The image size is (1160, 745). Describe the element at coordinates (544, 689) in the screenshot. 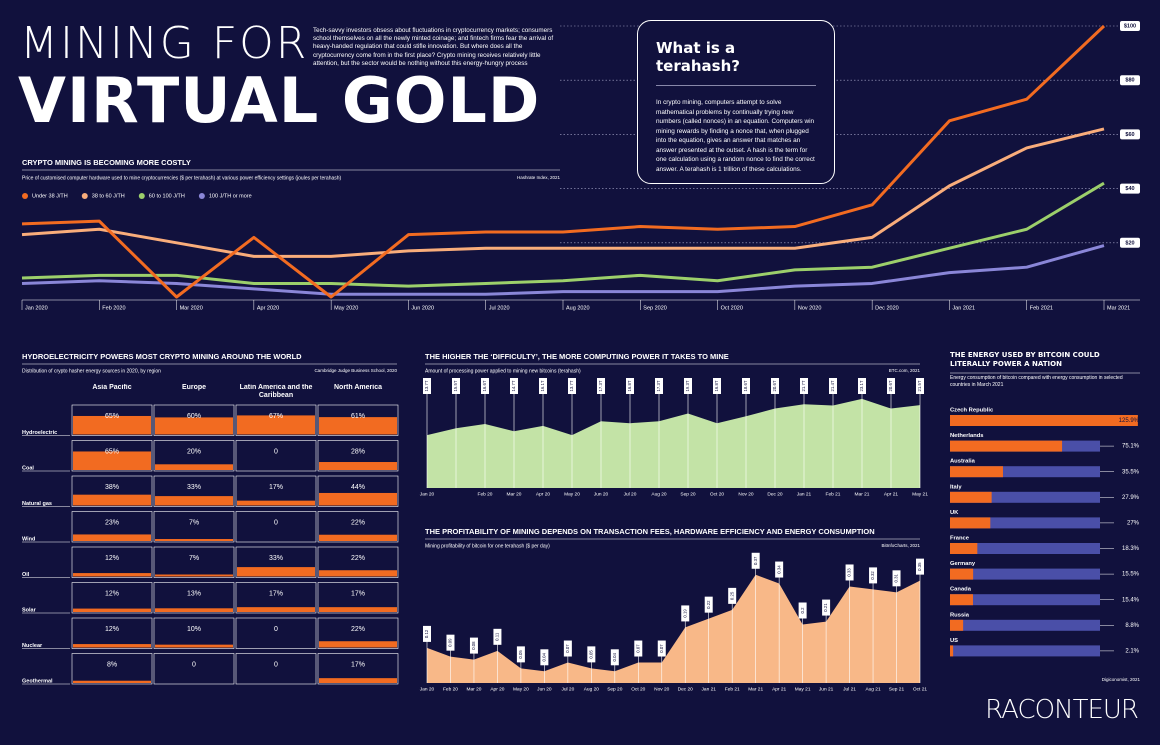

I see `x-tick-label: Jun 20` at that location.